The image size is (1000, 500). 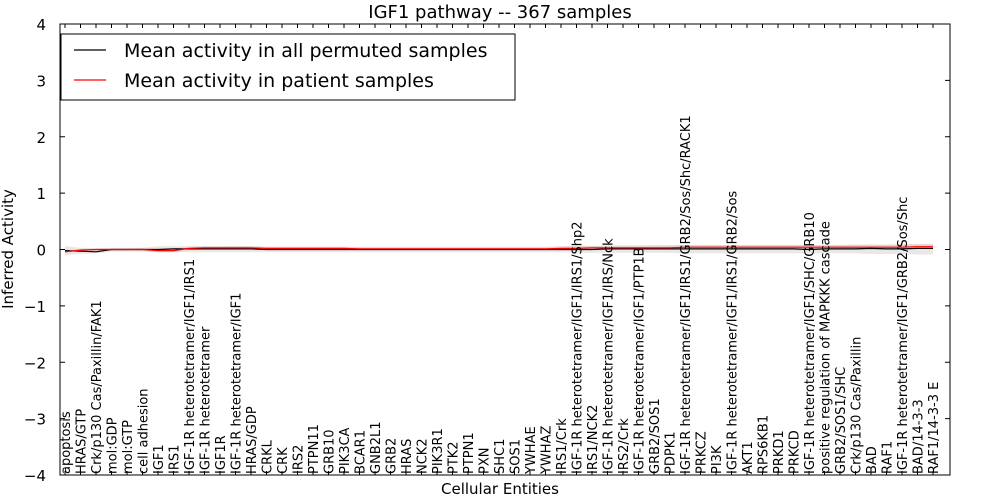 What do you see at coordinates (671, 453) in the screenshot?
I see `x-tick-label: PDPK1` at bounding box center [671, 453].